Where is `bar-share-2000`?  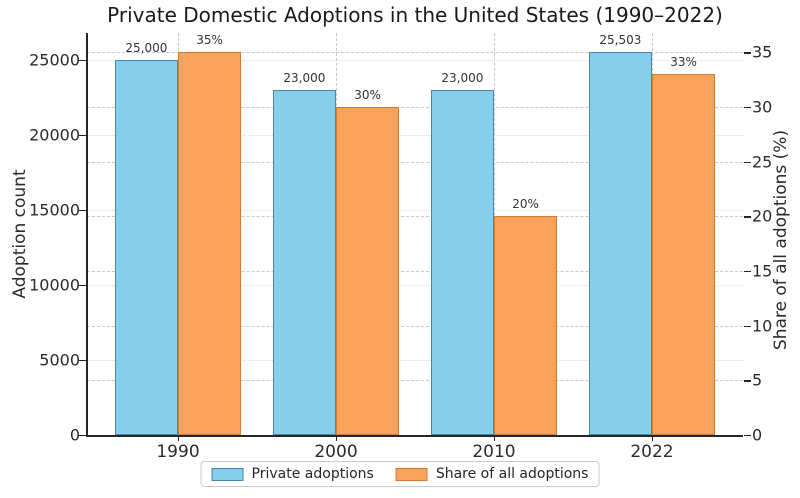
bar-share-2000 is located at coordinates (368, 270).